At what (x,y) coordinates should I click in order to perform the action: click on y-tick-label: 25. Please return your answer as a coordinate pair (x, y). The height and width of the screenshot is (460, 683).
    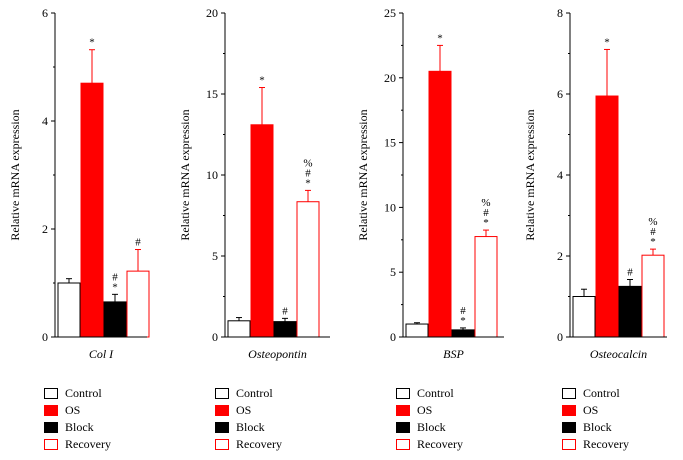
    Looking at the image, I should click on (390, 13).